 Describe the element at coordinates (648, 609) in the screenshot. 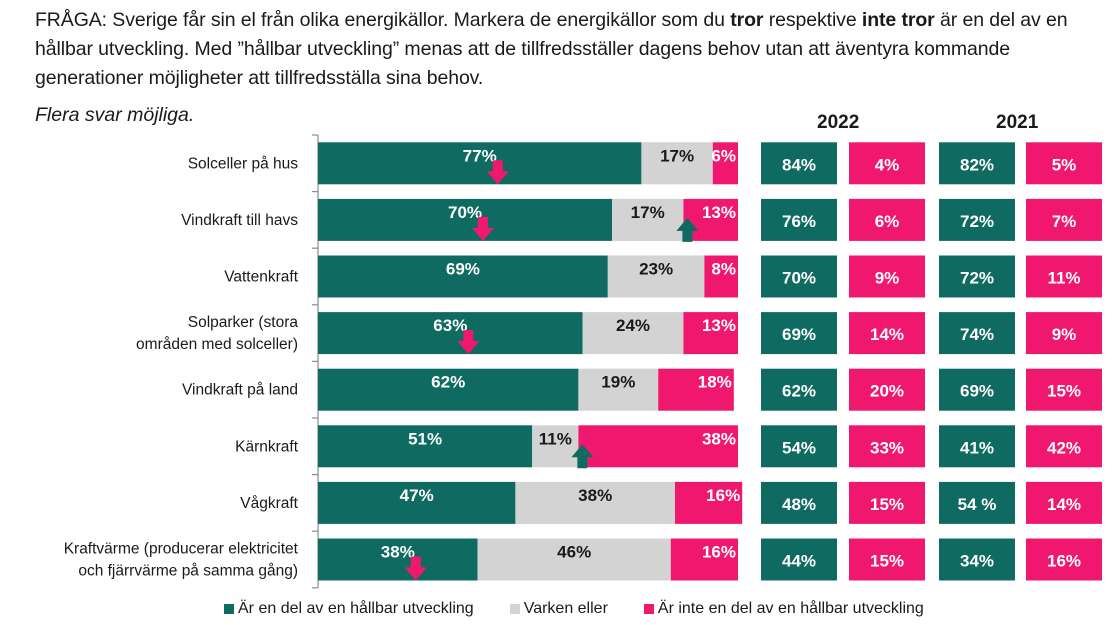

I see `legend-swatch-inte-tror` at that location.